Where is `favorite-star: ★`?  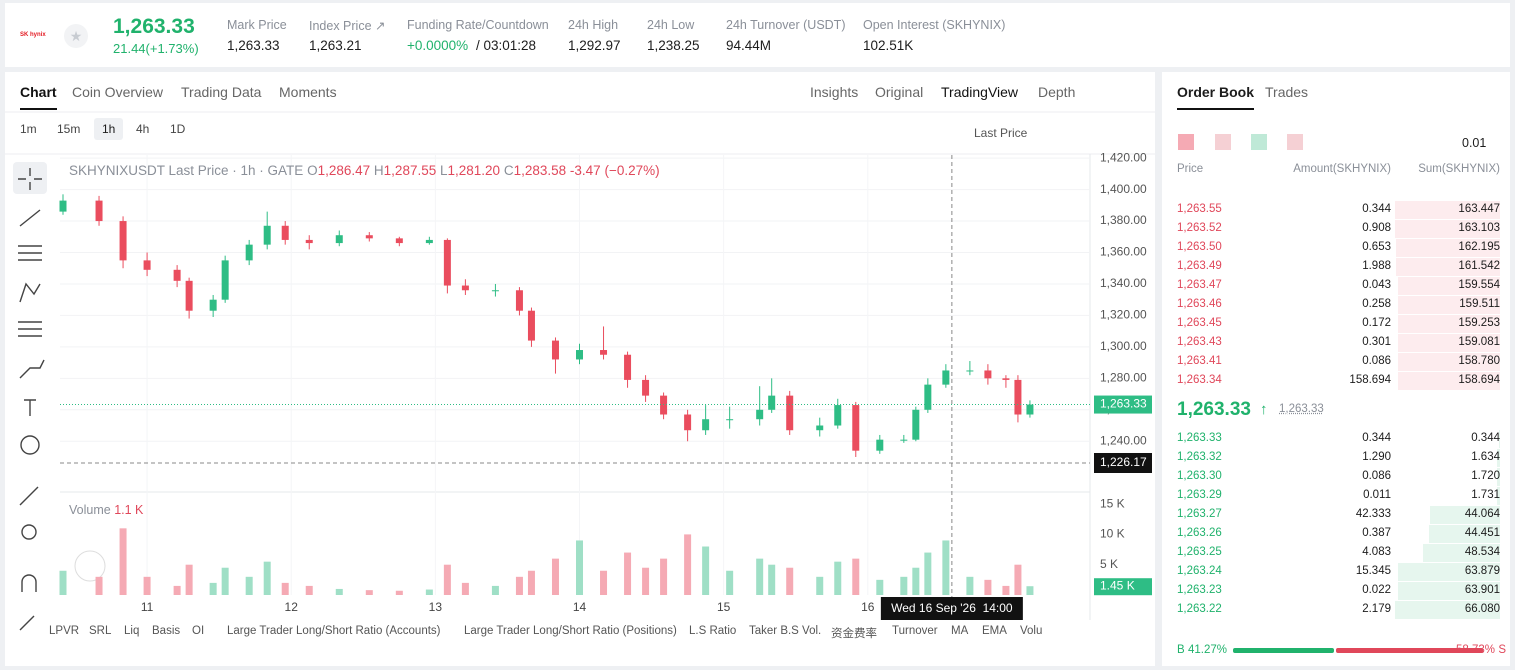
favorite-star: ★ is located at coordinates (76, 36).